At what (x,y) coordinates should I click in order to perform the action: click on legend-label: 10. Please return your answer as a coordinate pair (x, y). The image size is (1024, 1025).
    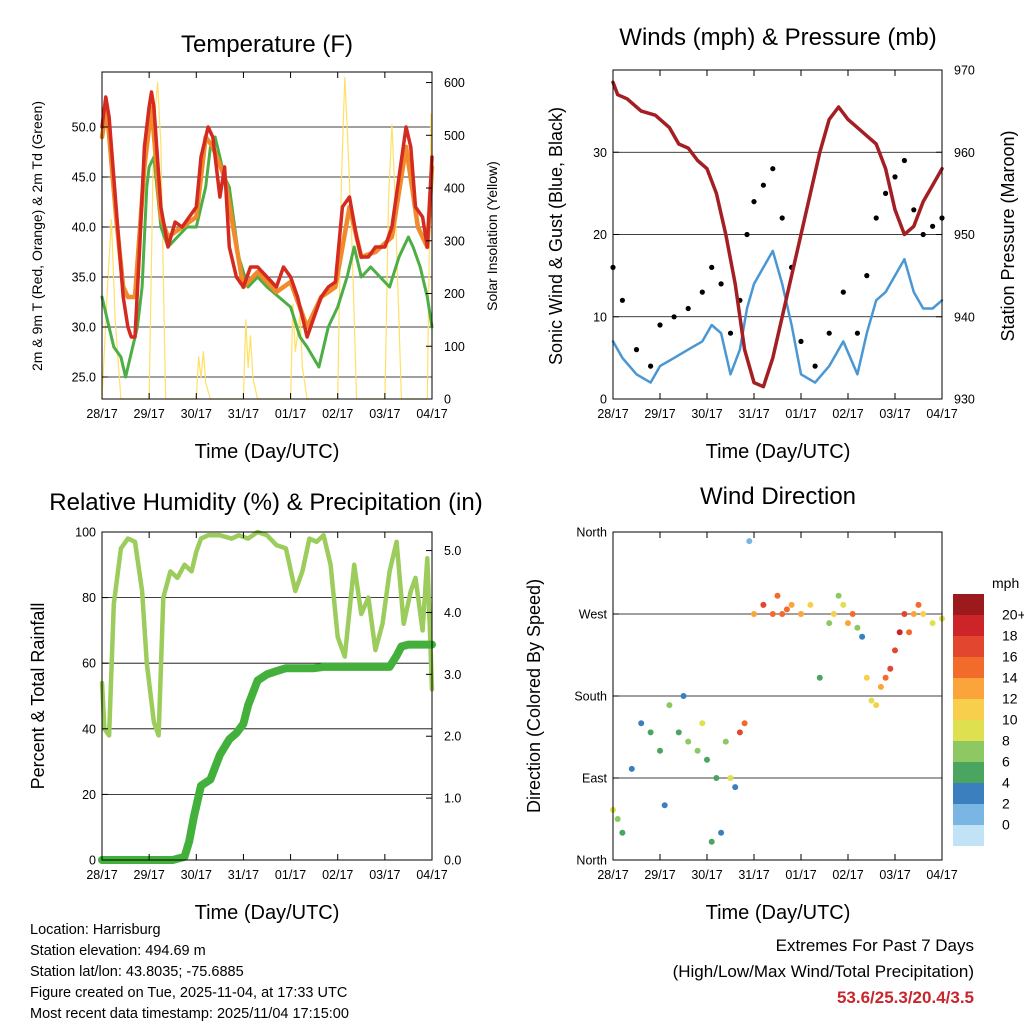
    Looking at the image, I should click on (1010, 720).